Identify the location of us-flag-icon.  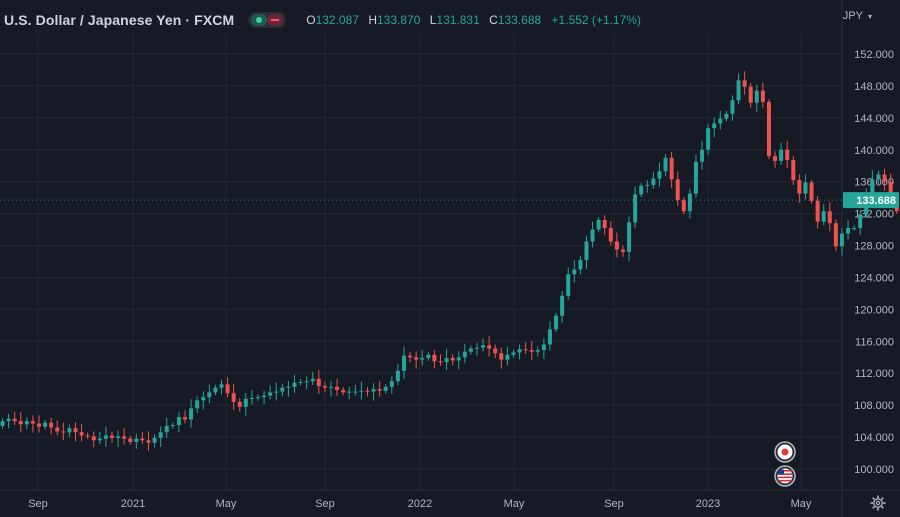
(785, 476).